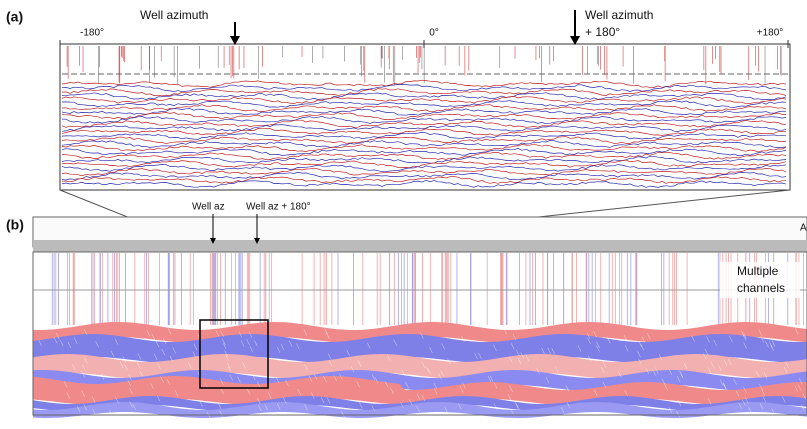  Describe the element at coordinates (602, 32) in the screenshot. I see `arrow-label: + 180°` at that location.